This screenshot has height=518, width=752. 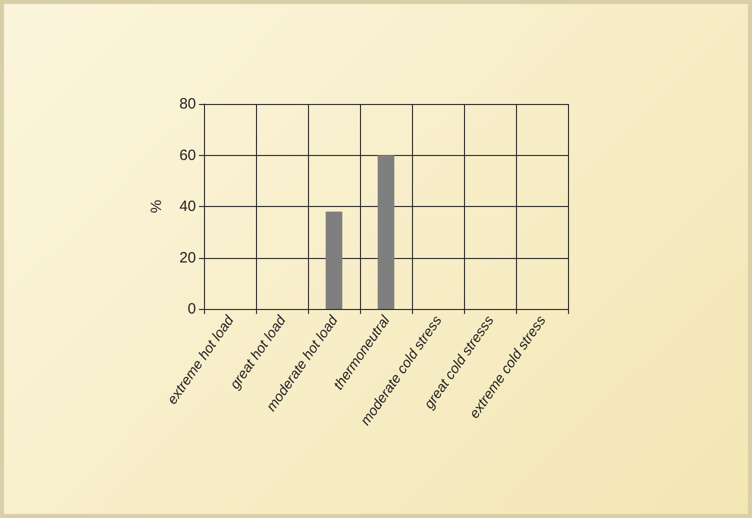 What do you see at coordinates (187, 206) in the screenshot?
I see `y-tick-label: 40` at bounding box center [187, 206].